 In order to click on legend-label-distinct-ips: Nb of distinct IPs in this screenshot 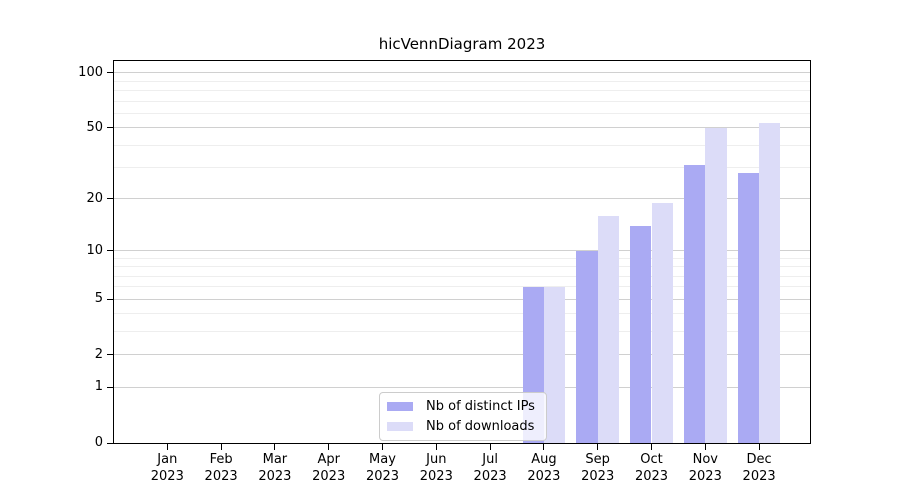, I will do `click(480, 406)`.